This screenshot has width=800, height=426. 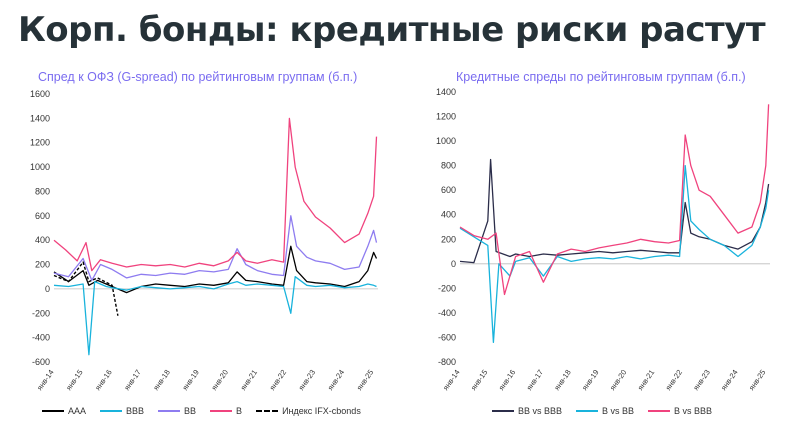 What do you see at coordinates (540, 411) in the screenshot?
I see `legend-label: BB vs BBB` at bounding box center [540, 411].